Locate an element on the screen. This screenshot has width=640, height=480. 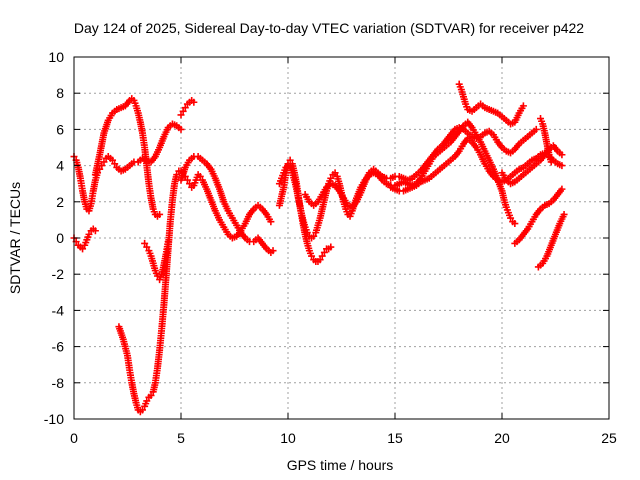
series-sat-o is located at coordinates (546, 140).